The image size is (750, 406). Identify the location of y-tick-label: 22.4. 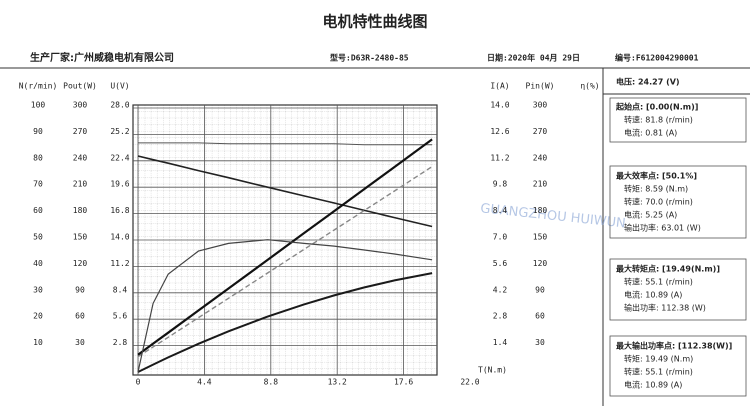
(119, 157).